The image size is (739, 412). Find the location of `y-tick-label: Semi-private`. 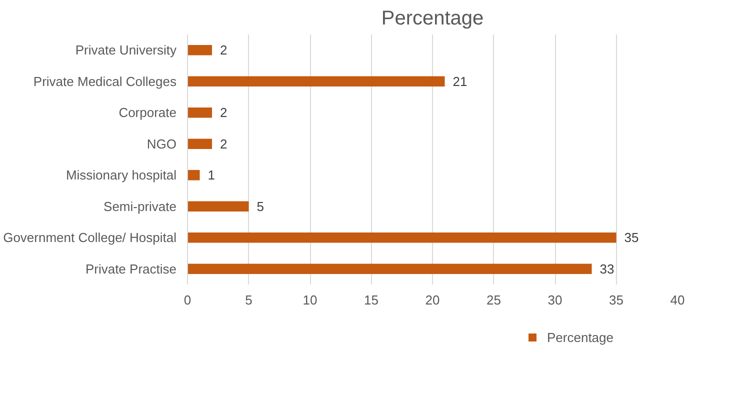

y-tick-label: Semi-private is located at coordinates (140, 206).